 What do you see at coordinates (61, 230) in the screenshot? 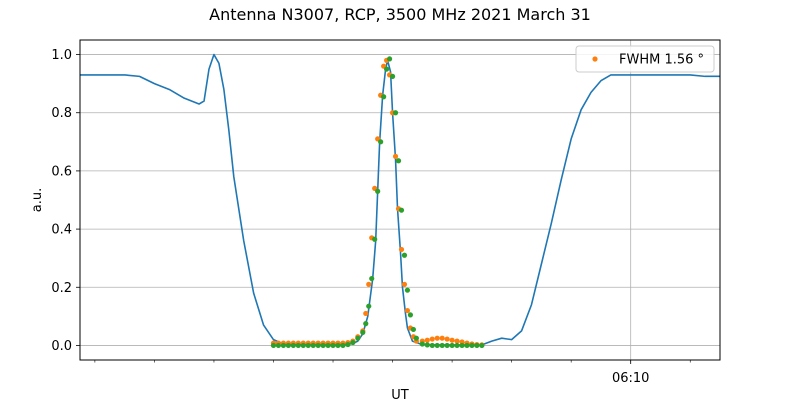
I see `y-tick-label: 0.4` at bounding box center [61, 230].